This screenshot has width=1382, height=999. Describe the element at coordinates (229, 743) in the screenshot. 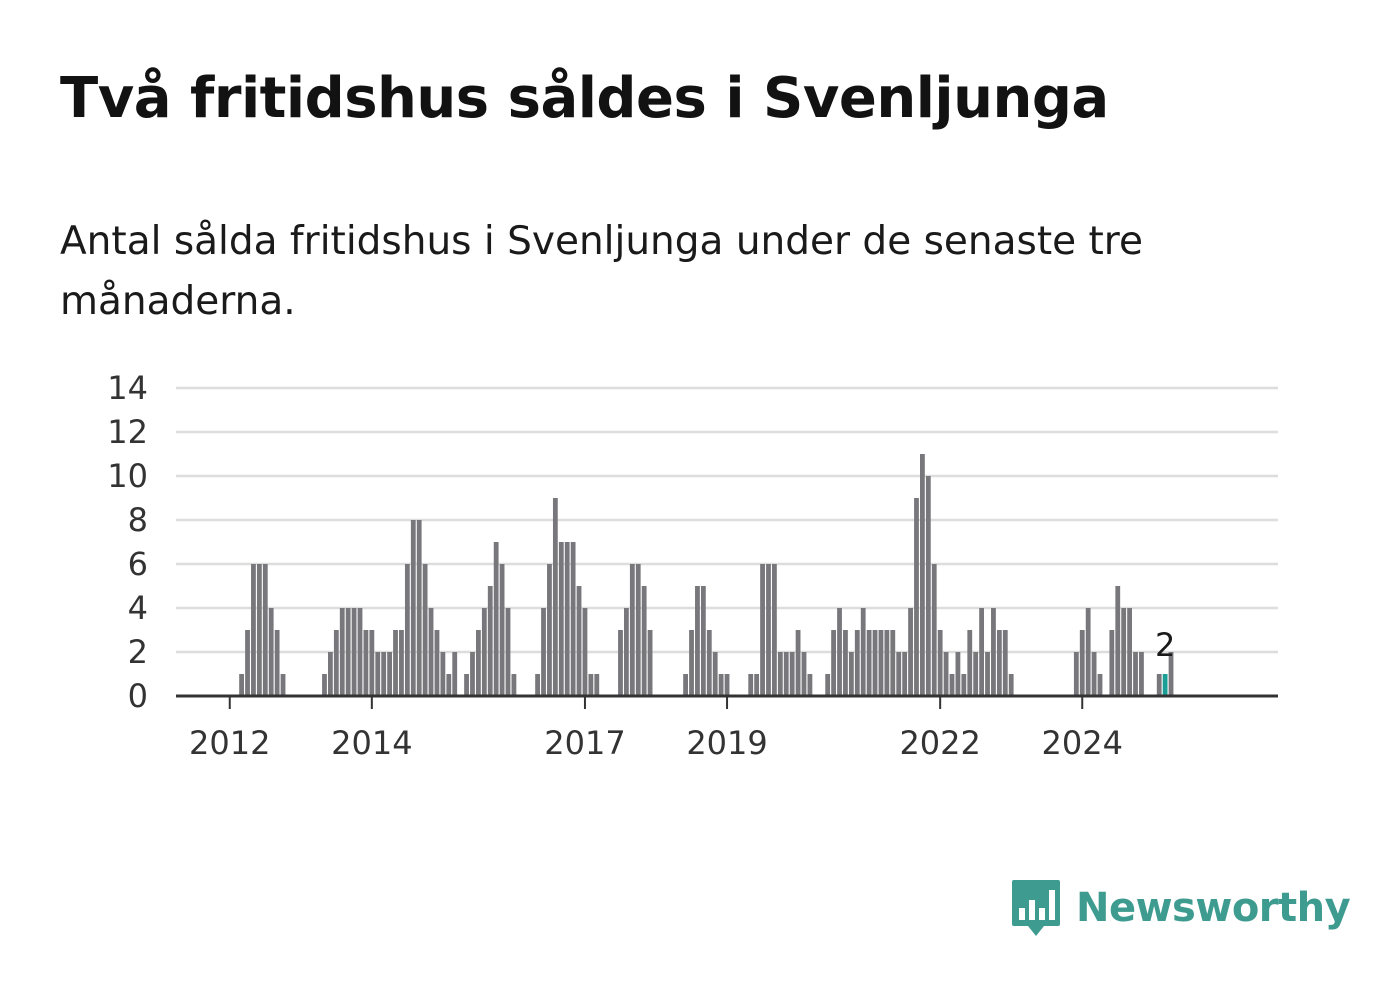

I see `x-tick-label: 2012` at that location.